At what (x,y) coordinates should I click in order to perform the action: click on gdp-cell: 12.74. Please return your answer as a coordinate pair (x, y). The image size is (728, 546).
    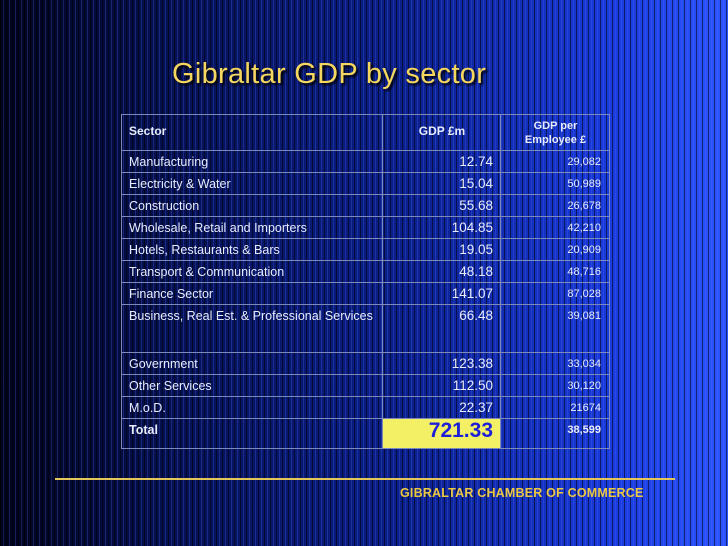
    Looking at the image, I should click on (441, 161).